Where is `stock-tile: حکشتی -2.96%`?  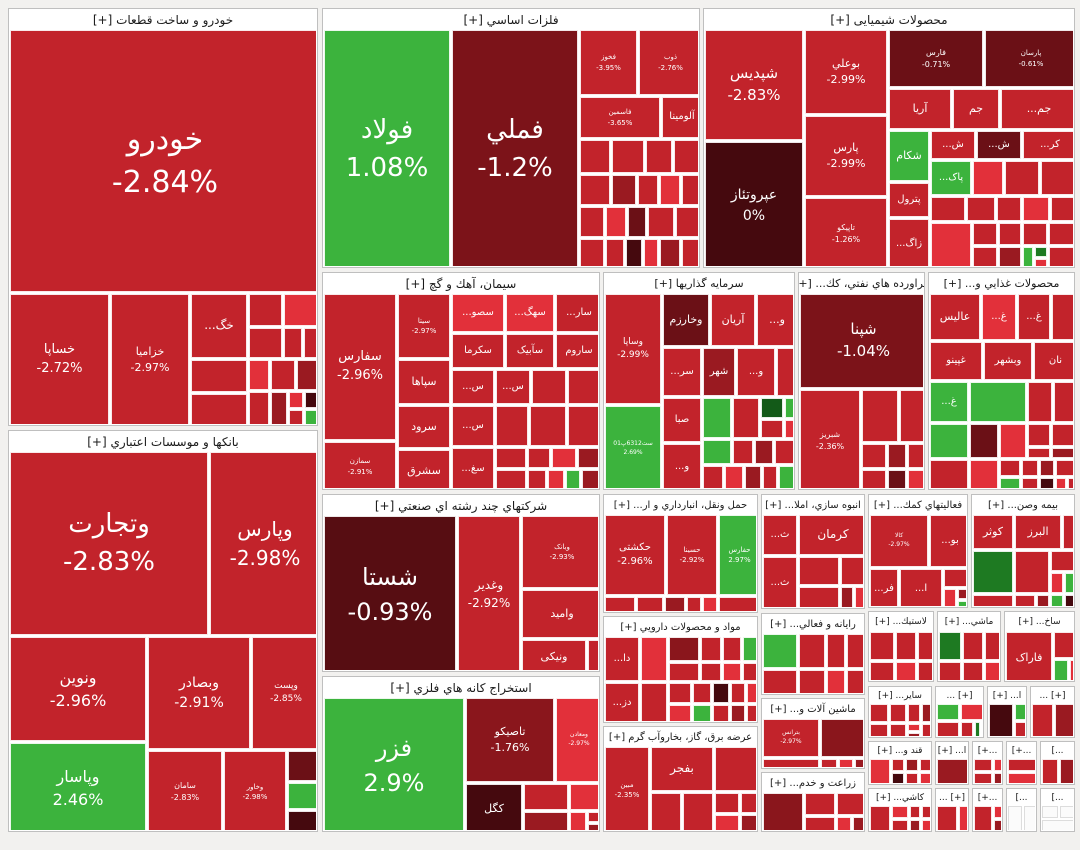 stock-tile: حکشتی -2.96% is located at coordinates (635, 555).